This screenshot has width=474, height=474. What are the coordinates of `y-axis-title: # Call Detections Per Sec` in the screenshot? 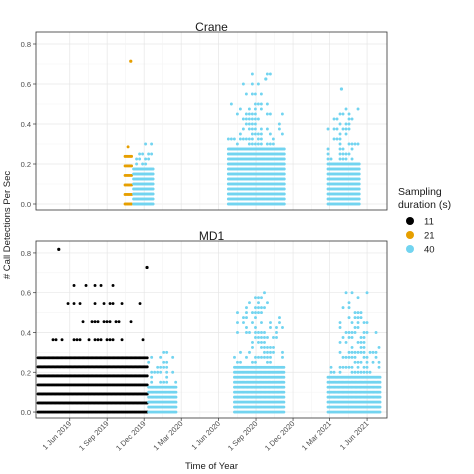 It's located at (7, 225).